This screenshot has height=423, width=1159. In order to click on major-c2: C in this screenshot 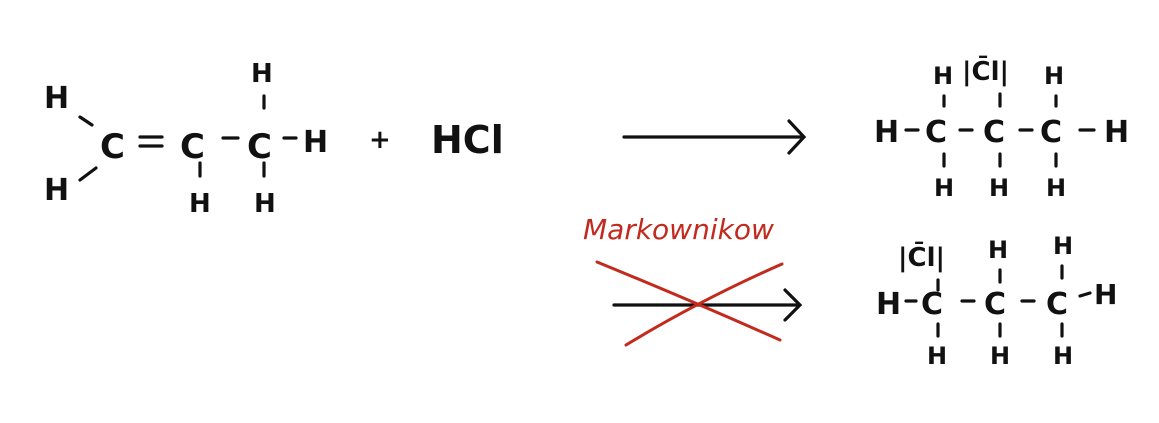, I will do `click(994, 132)`.